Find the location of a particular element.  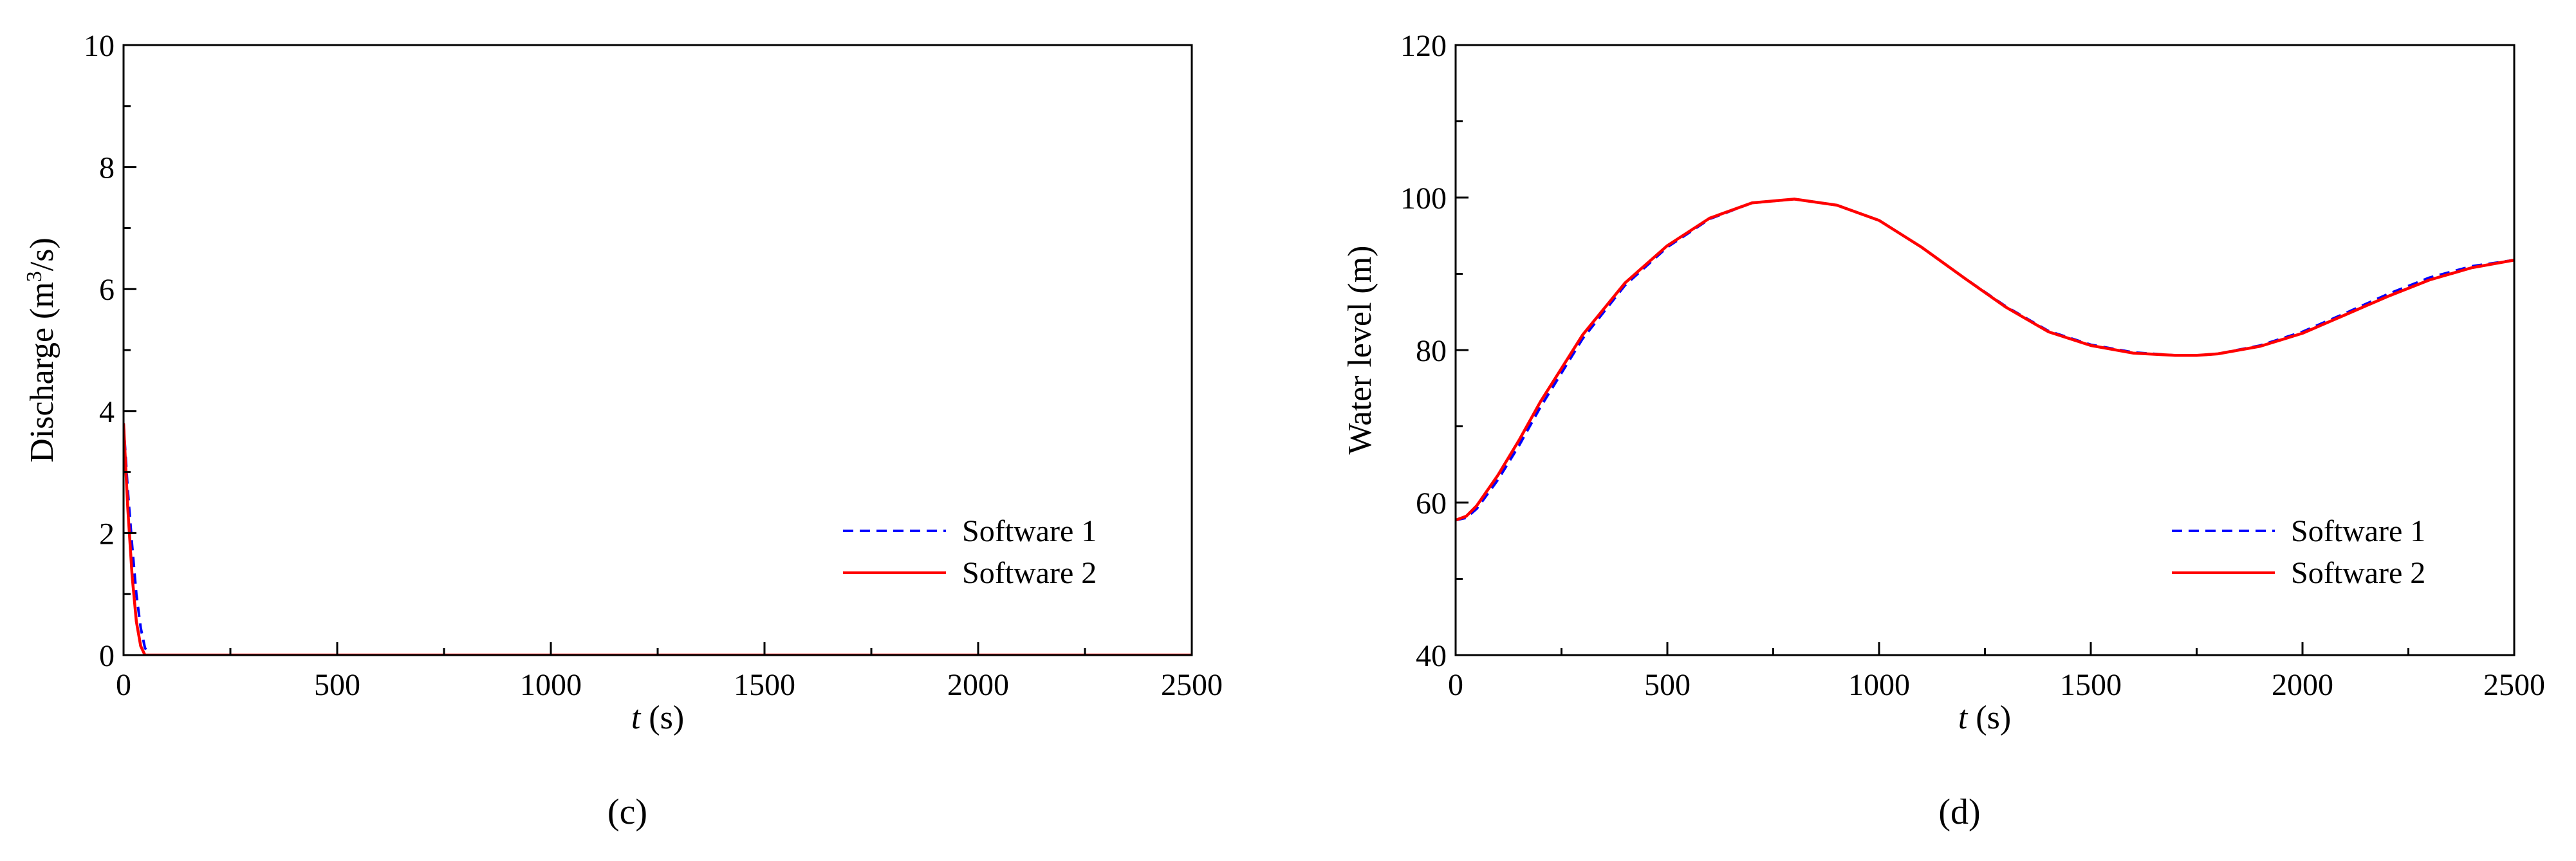

legend-d: Software 1 Software 2 is located at coordinates (2298, 552).